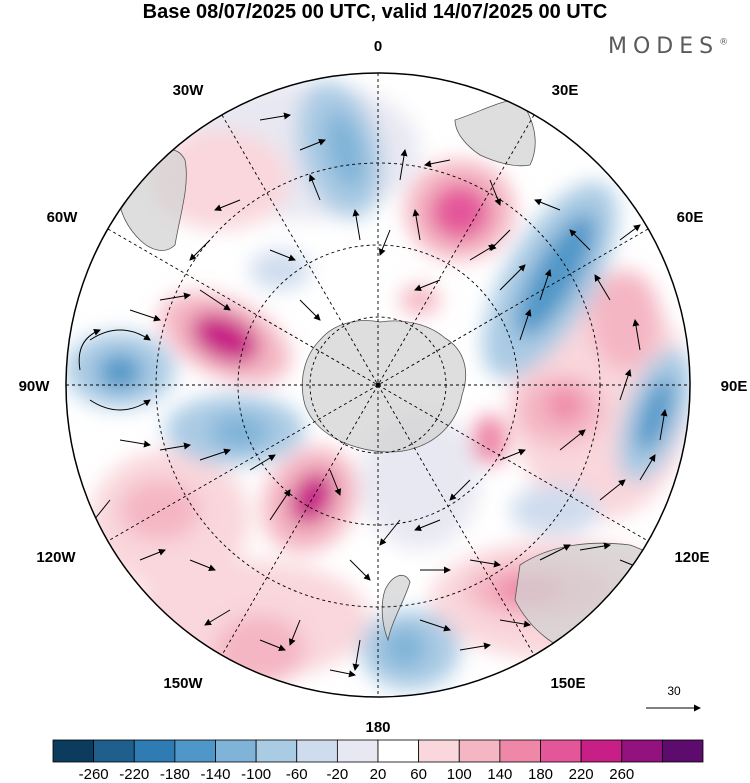 The height and width of the screenshot is (783, 750). I want to click on lon-label-180: 180, so click(377, 727).